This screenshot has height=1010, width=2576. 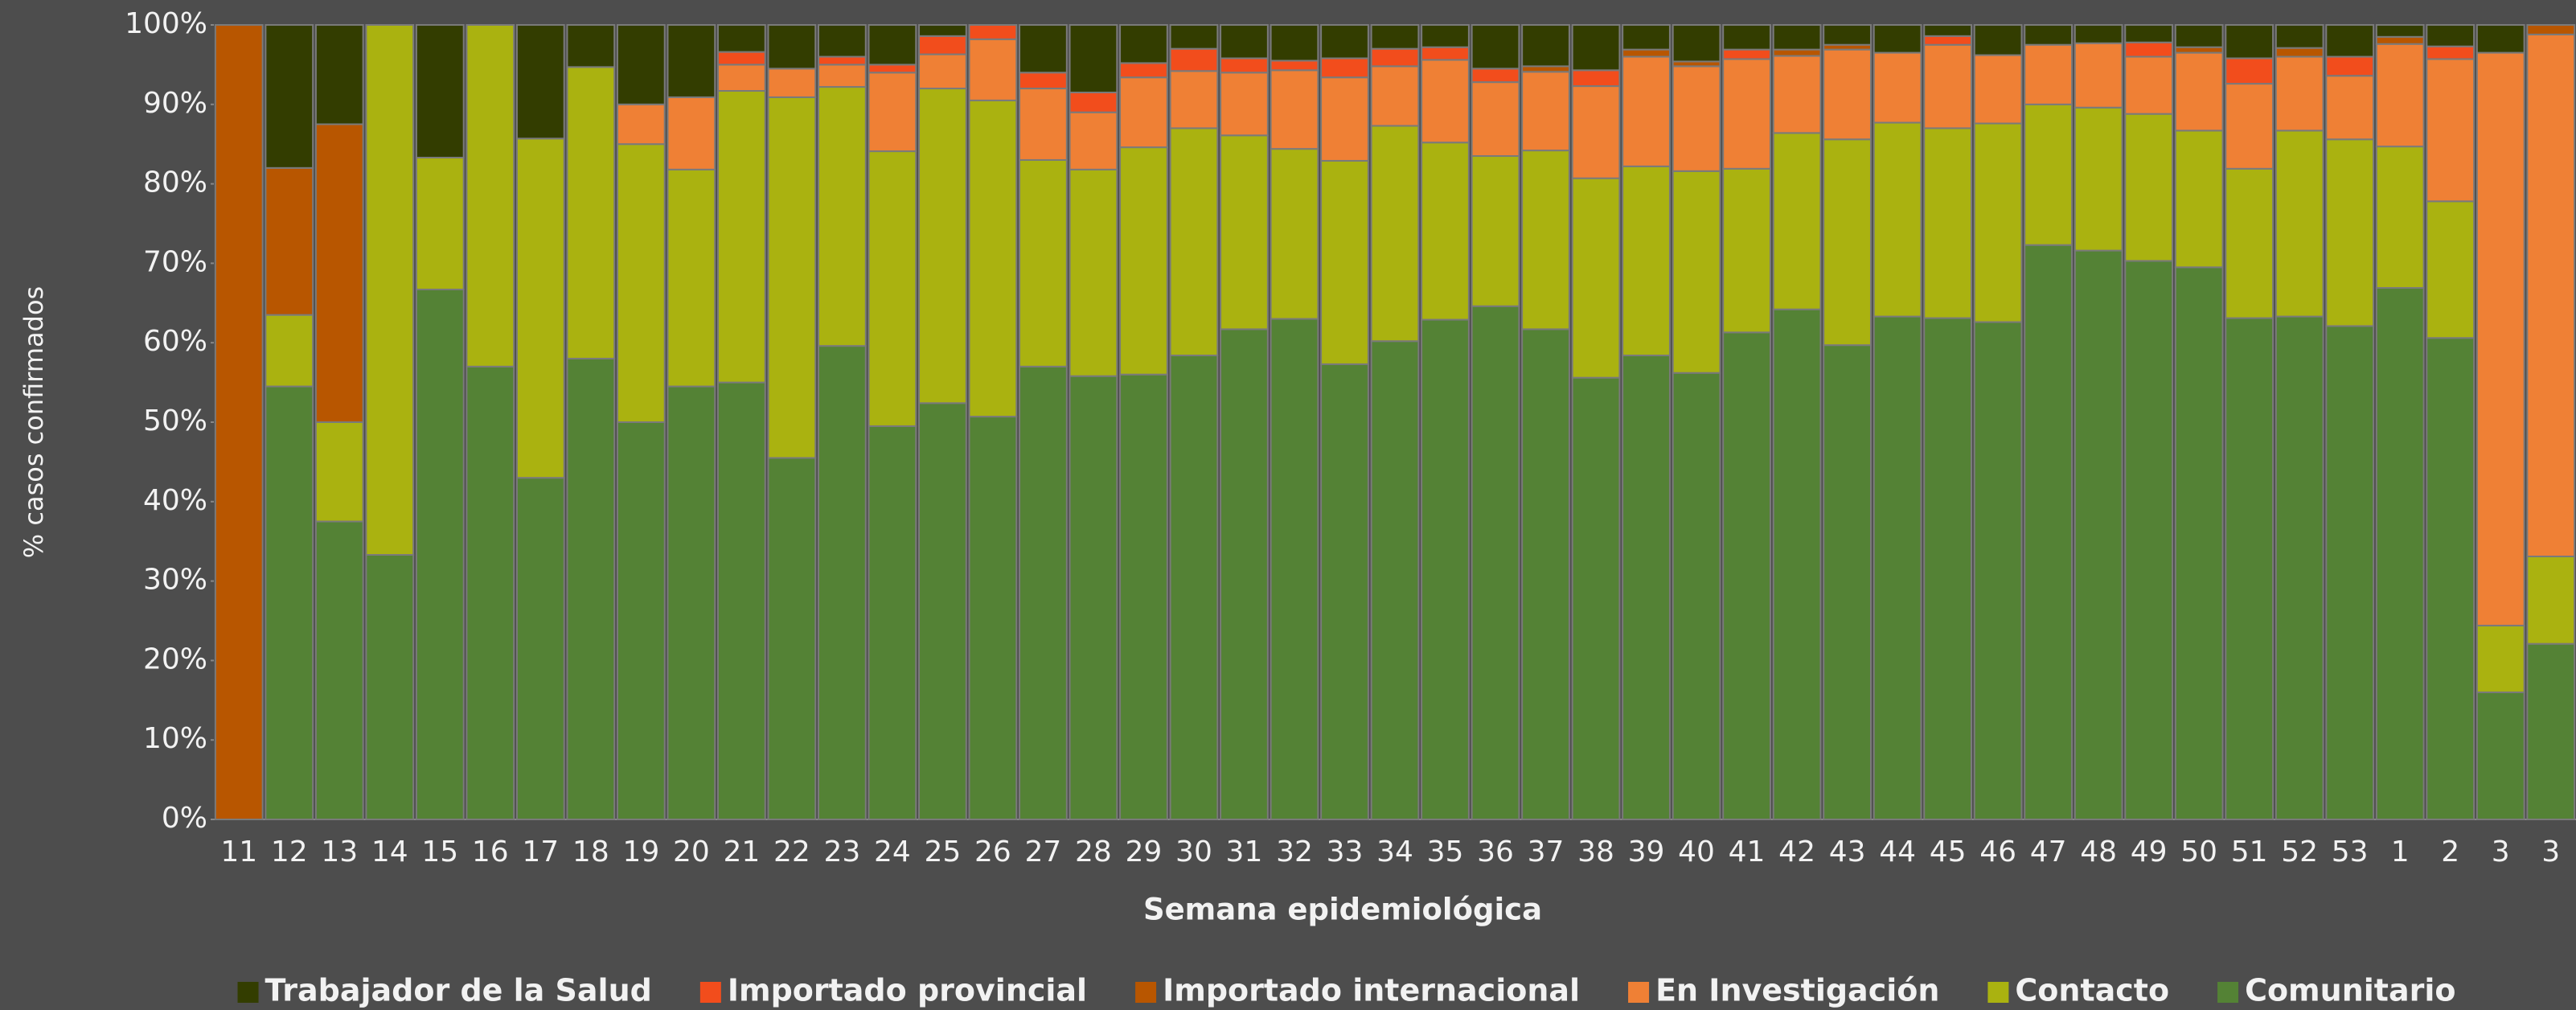 What do you see at coordinates (1244, 852) in the screenshot?
I see `x-tick-label: 31` at bounding box center [1244, 852].